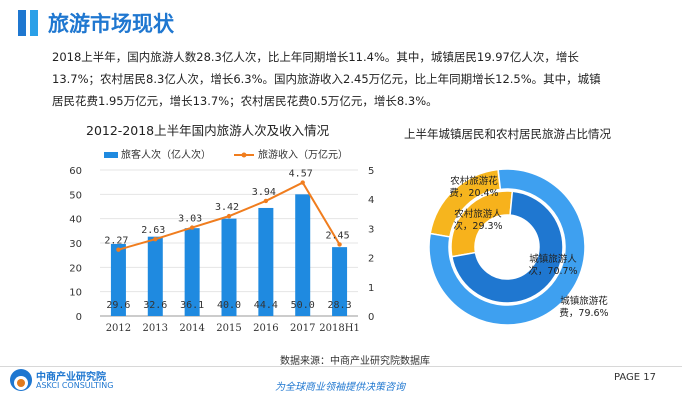  Describe the element at coordinates (553, 259) in the screenshot. I see `donut-label-urban-visits: 城镇旅游人` at that location.